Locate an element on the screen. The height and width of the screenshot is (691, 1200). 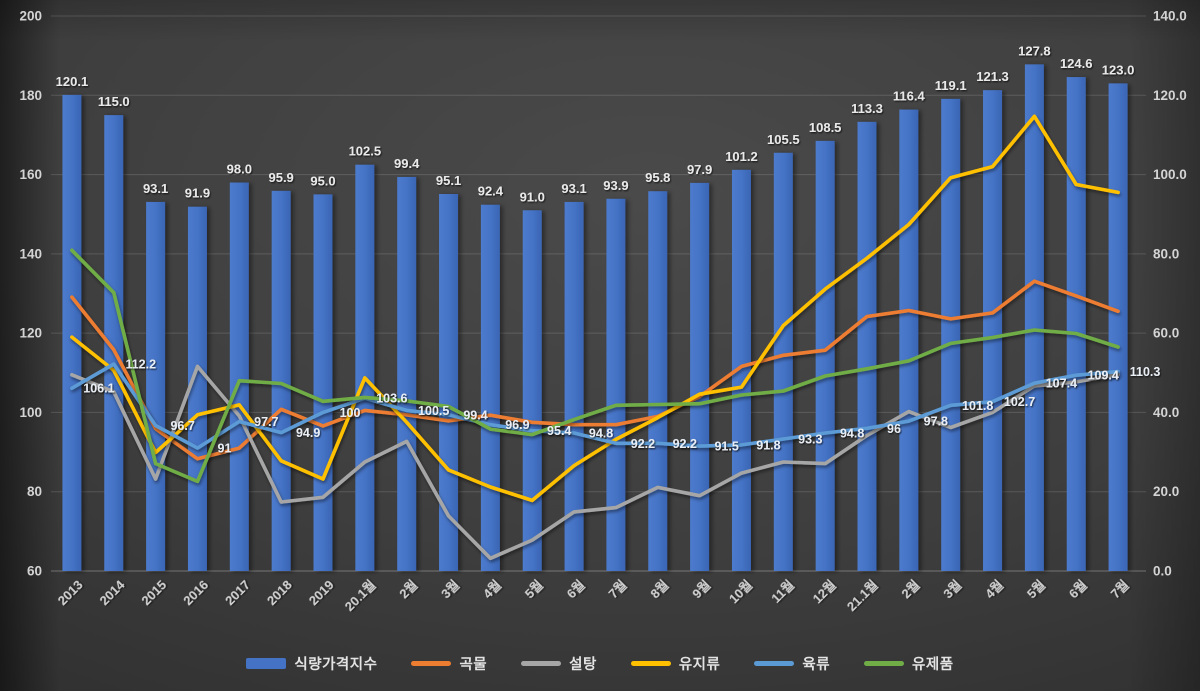
left-axis-tick: 140 is located at coordinates (30, 253).